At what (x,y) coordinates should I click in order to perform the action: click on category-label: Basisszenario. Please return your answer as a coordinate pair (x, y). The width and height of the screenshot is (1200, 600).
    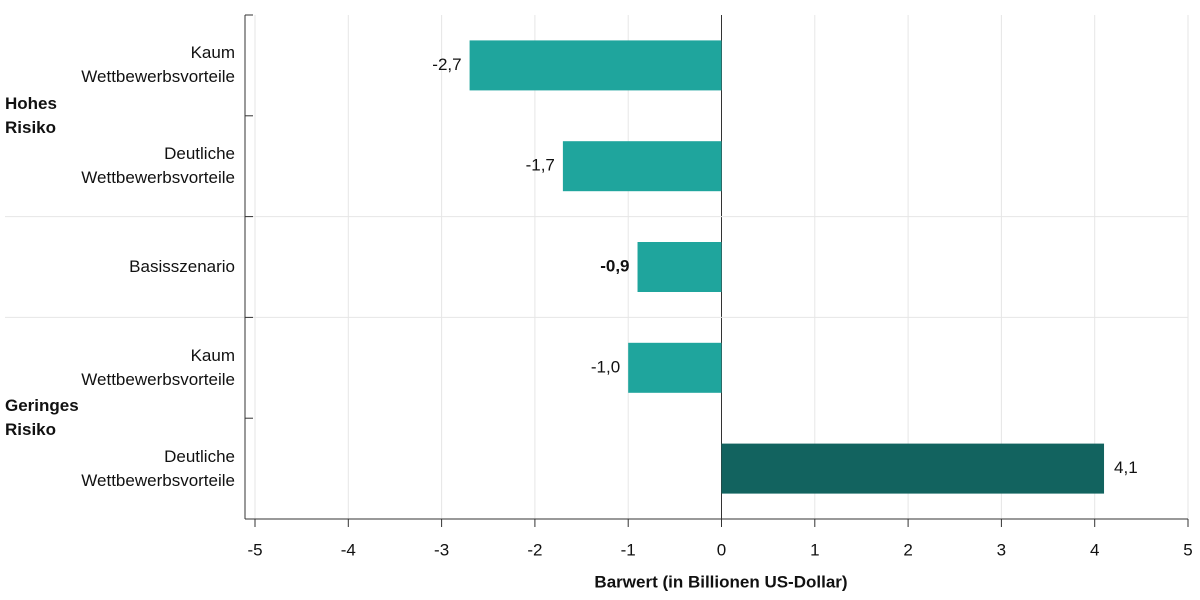
    Looking at the image, I should click on (182, 266).